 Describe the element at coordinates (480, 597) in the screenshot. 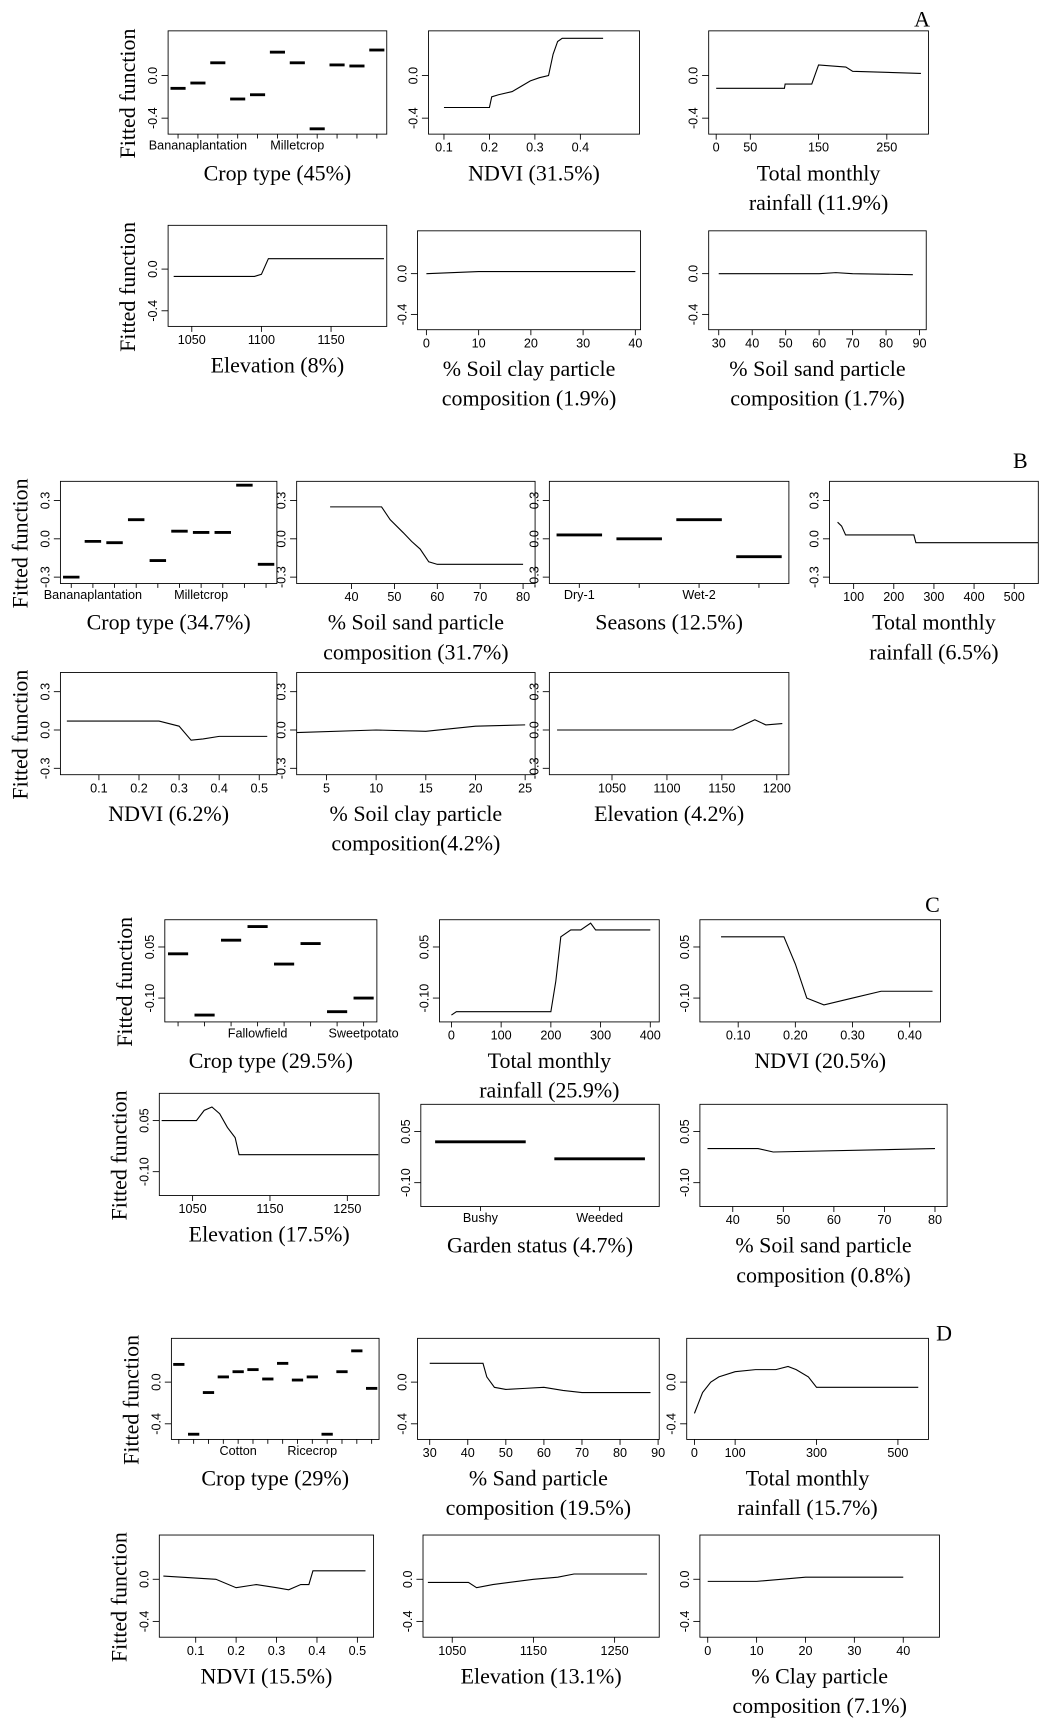

I see `x-tick-label: 70` at that location.